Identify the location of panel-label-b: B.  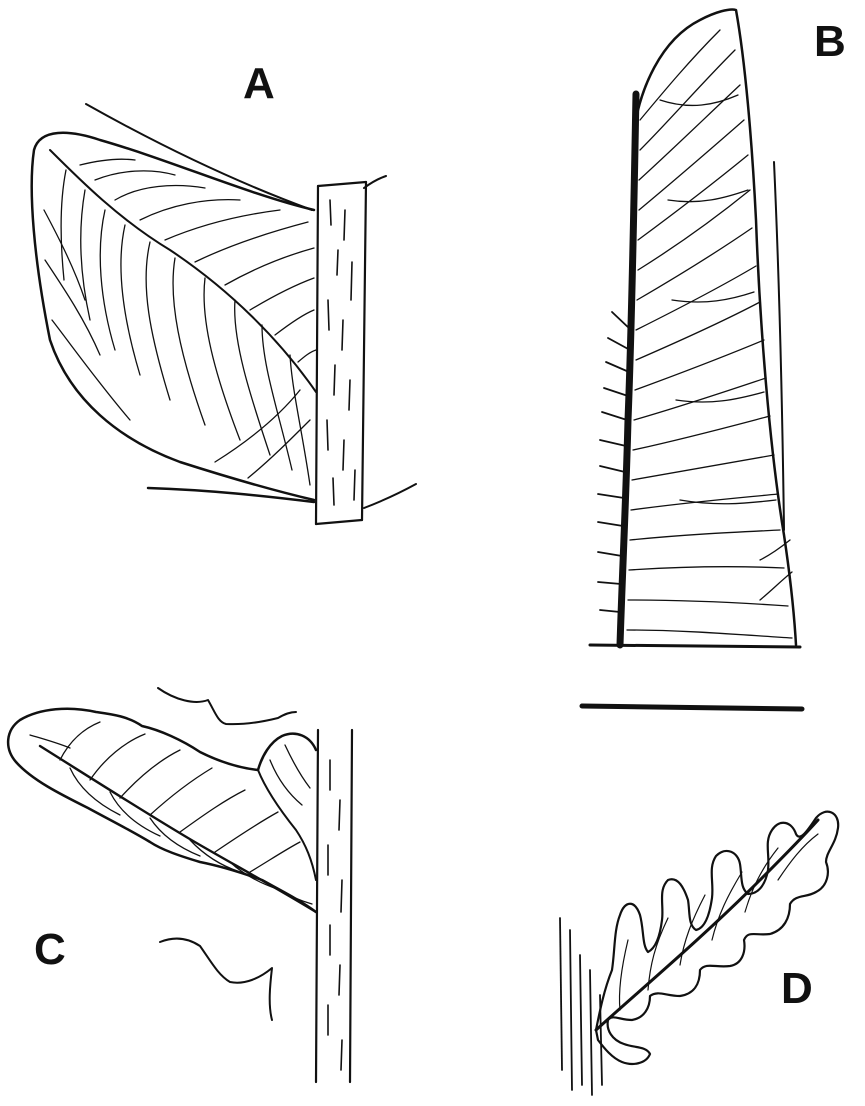
(830, 41).